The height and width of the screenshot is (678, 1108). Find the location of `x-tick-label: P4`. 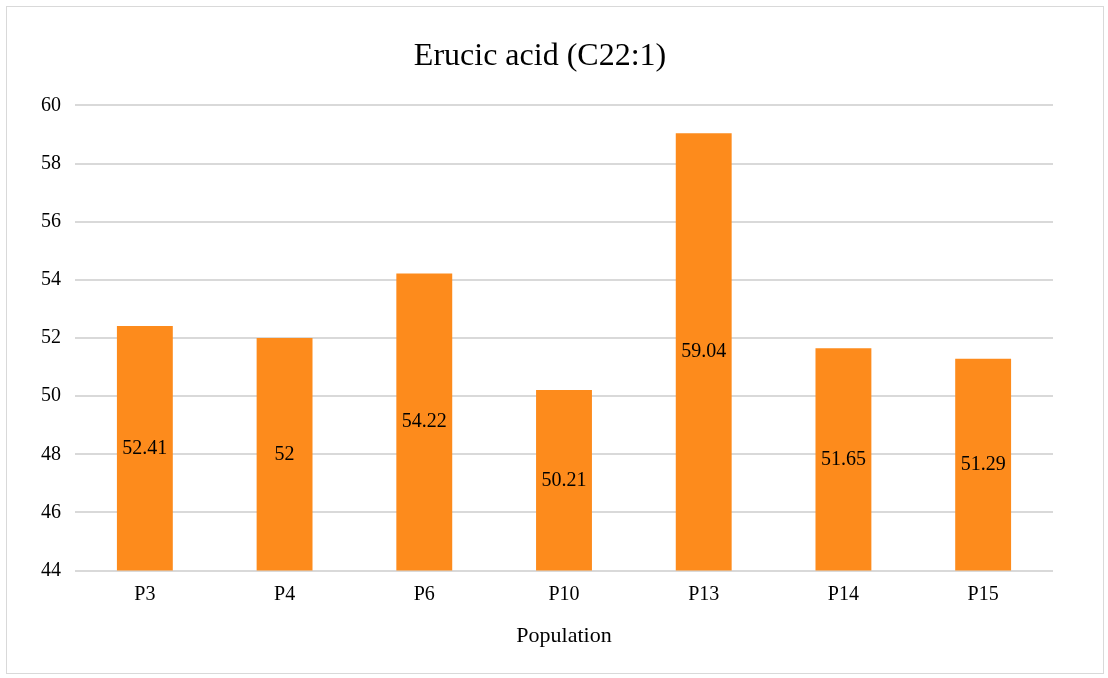

x-tick-label: P4 is located at coordinates (285, 592).